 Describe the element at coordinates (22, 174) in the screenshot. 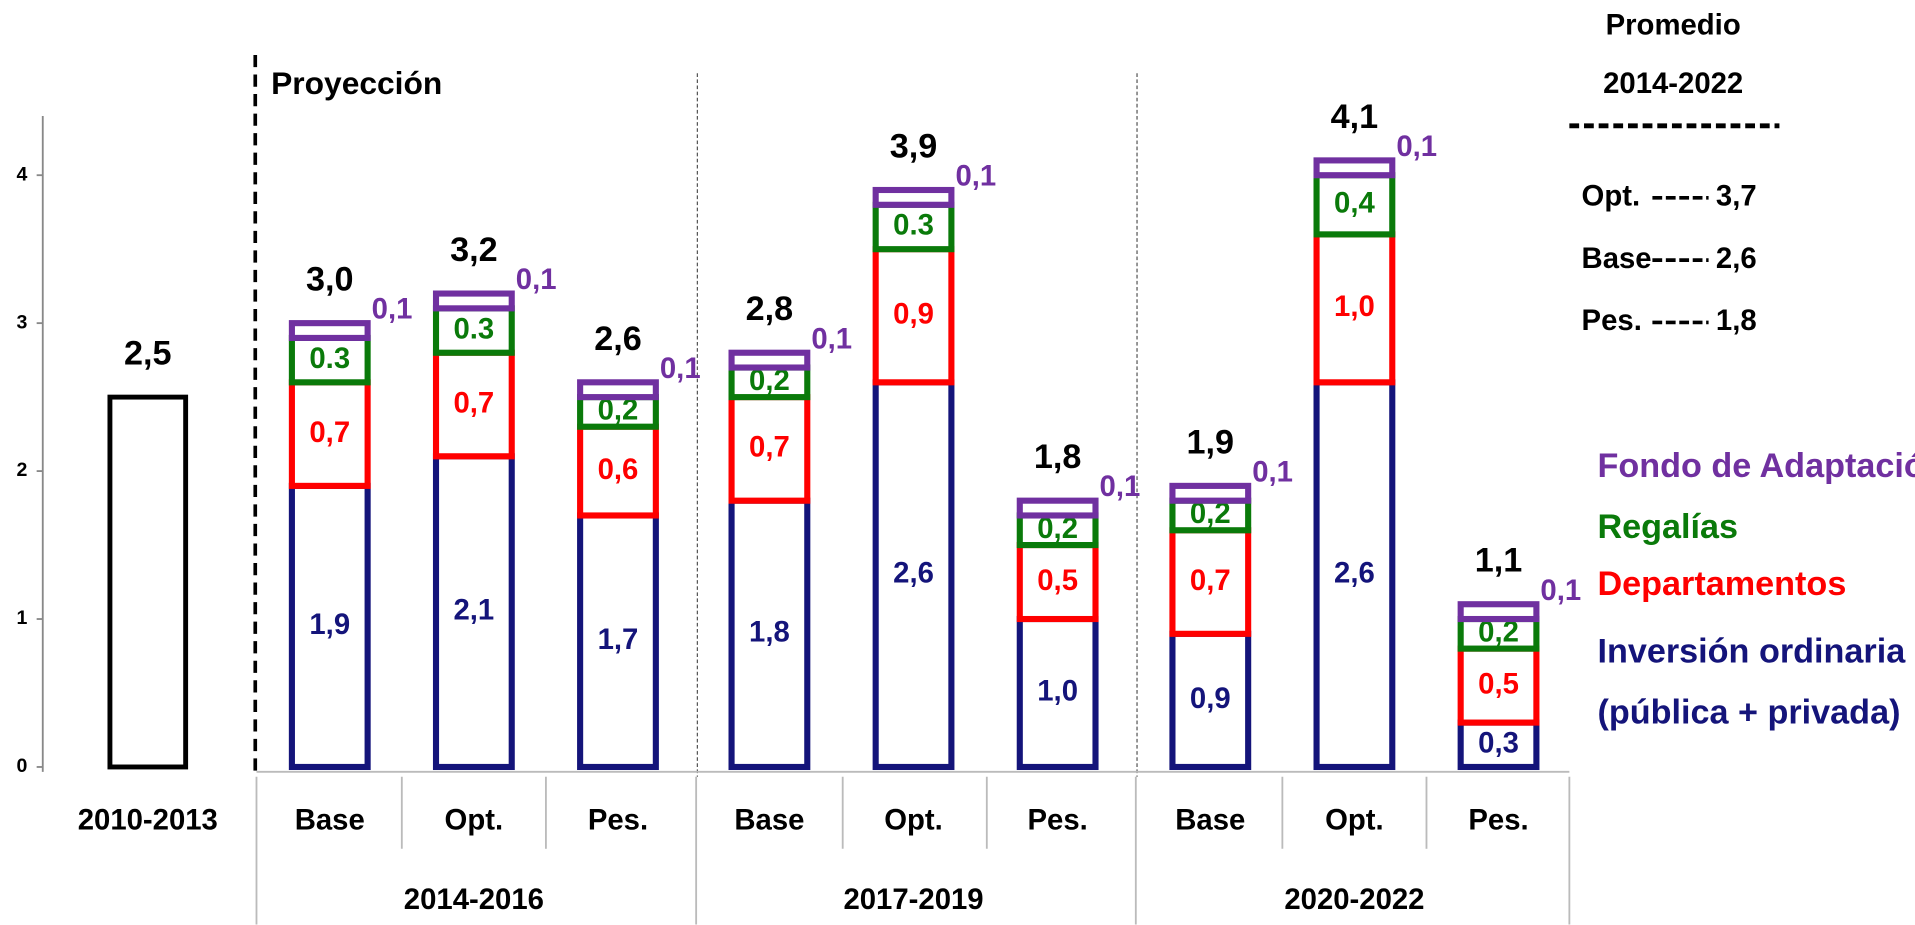

I see `y-tick-label: 4` at that location.